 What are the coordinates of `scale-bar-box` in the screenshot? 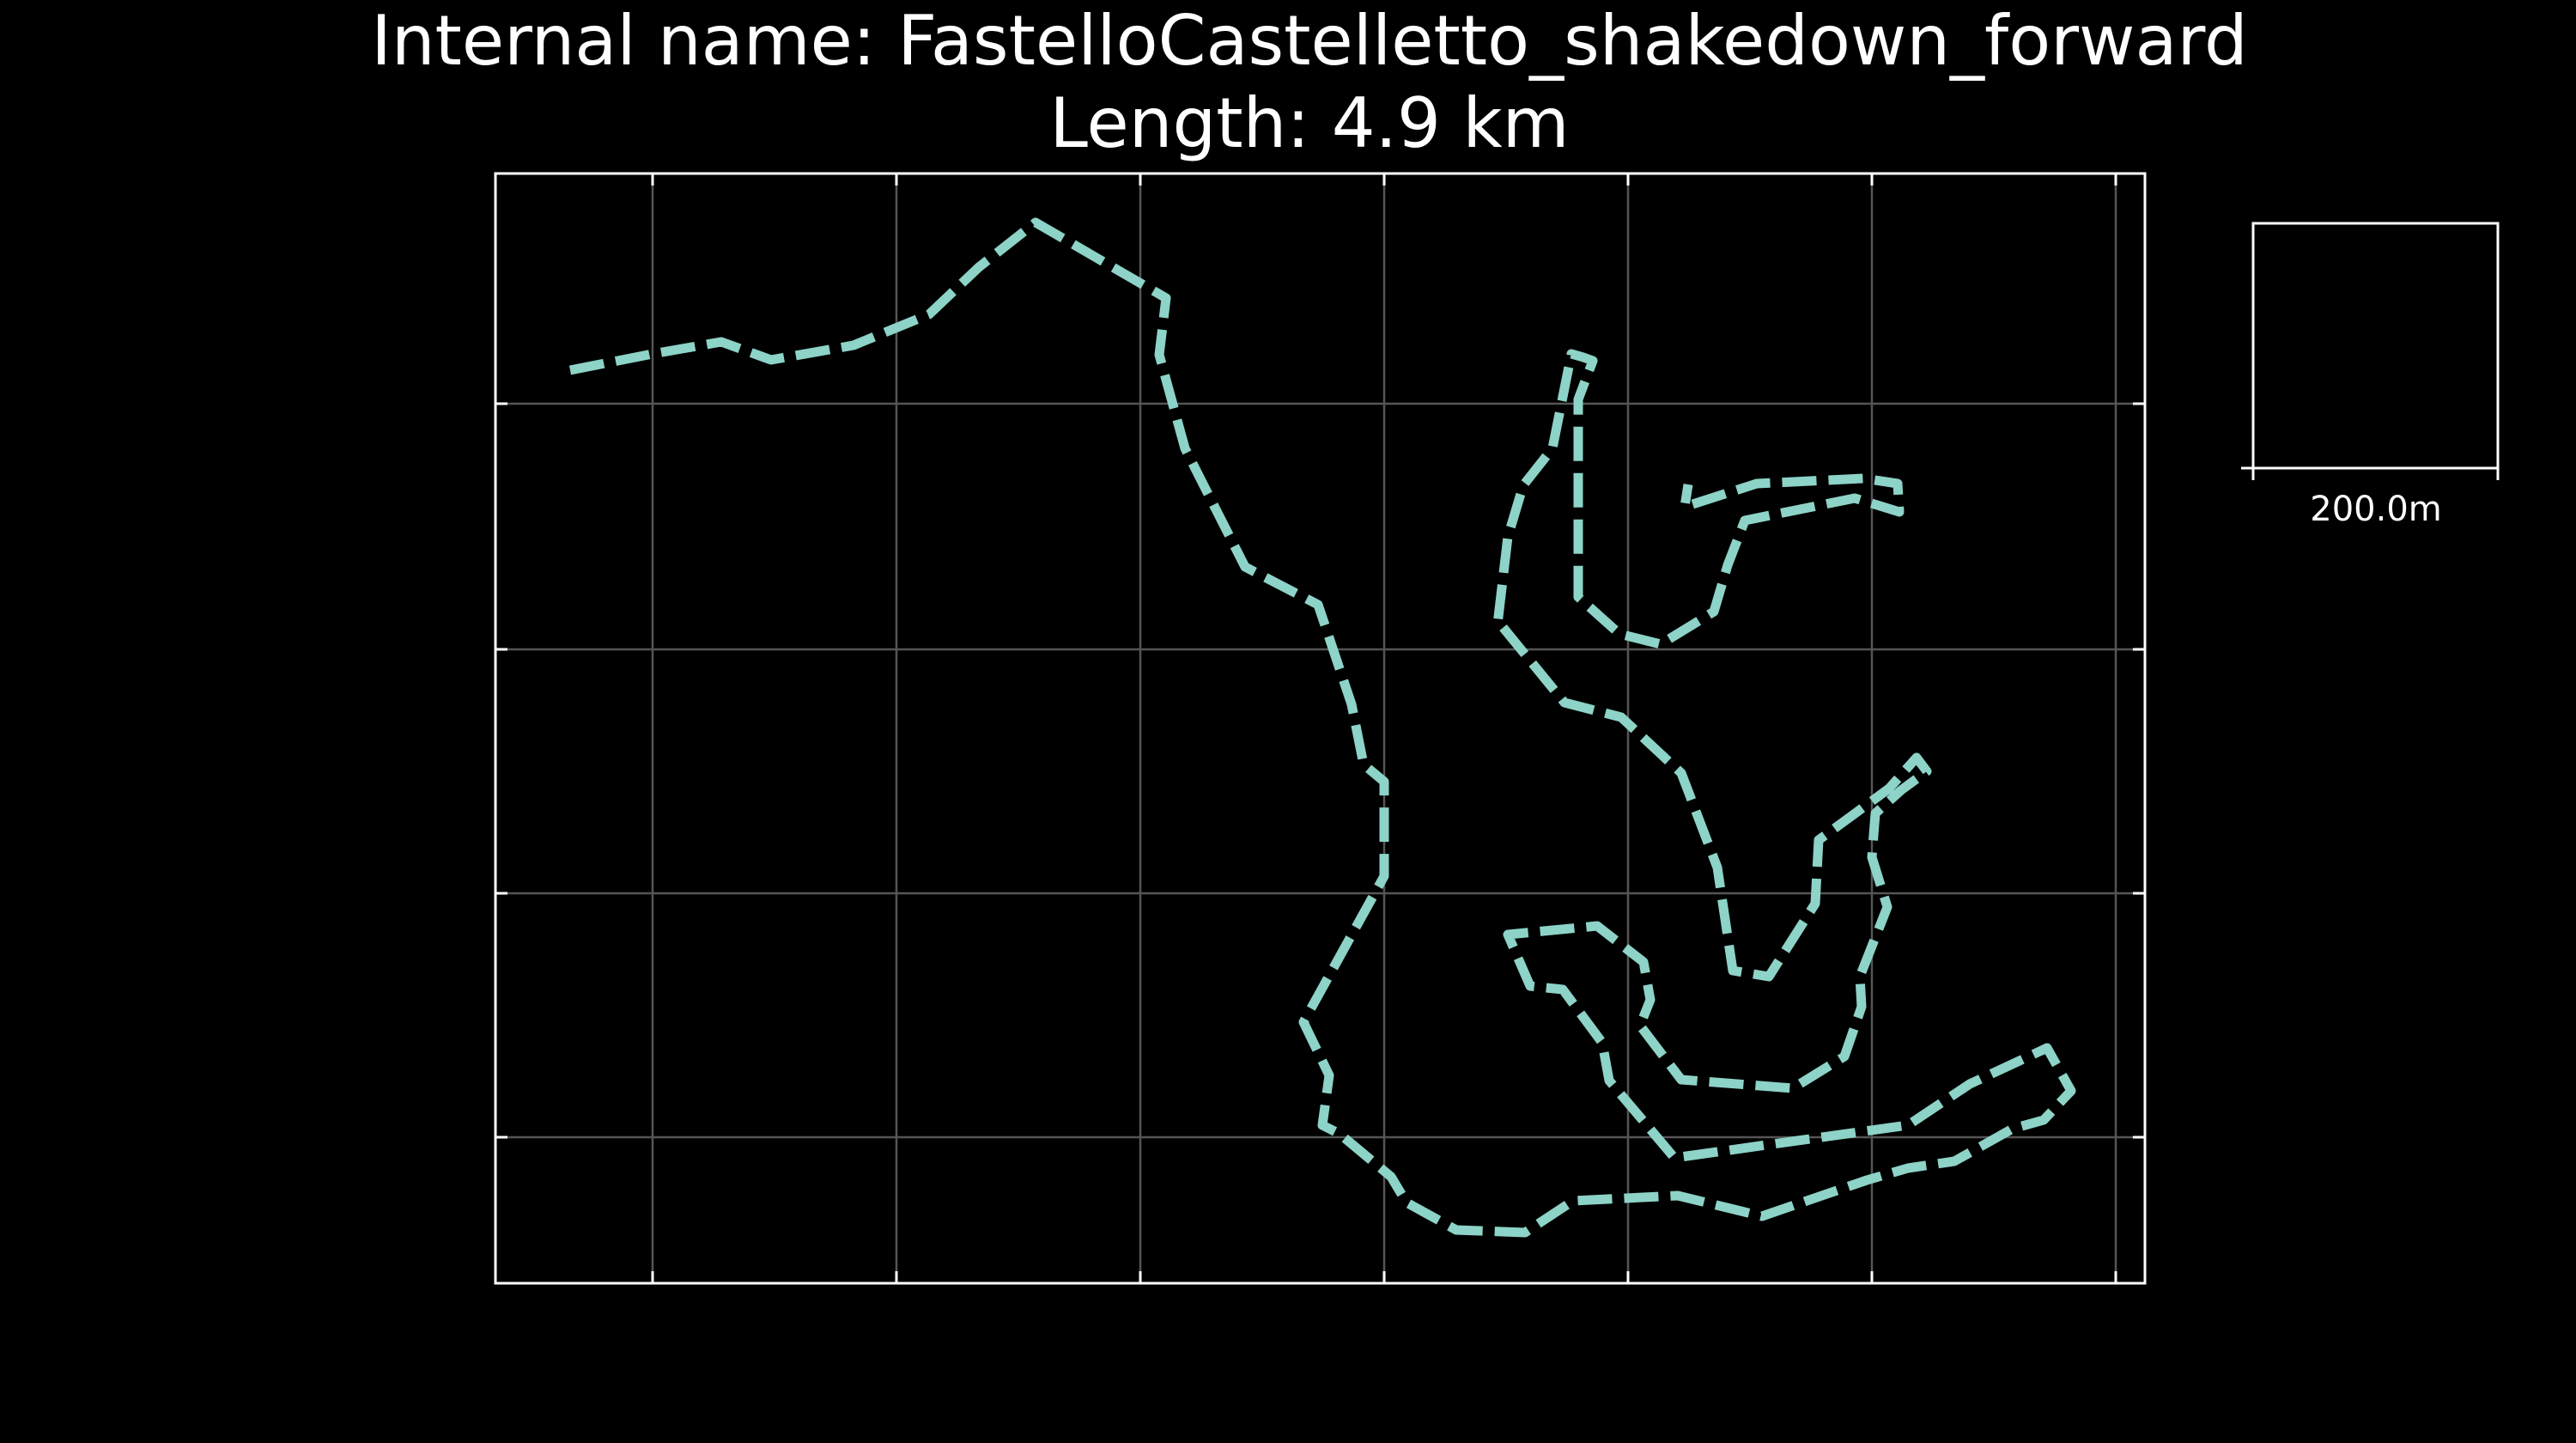 It's located at (2375, 345).